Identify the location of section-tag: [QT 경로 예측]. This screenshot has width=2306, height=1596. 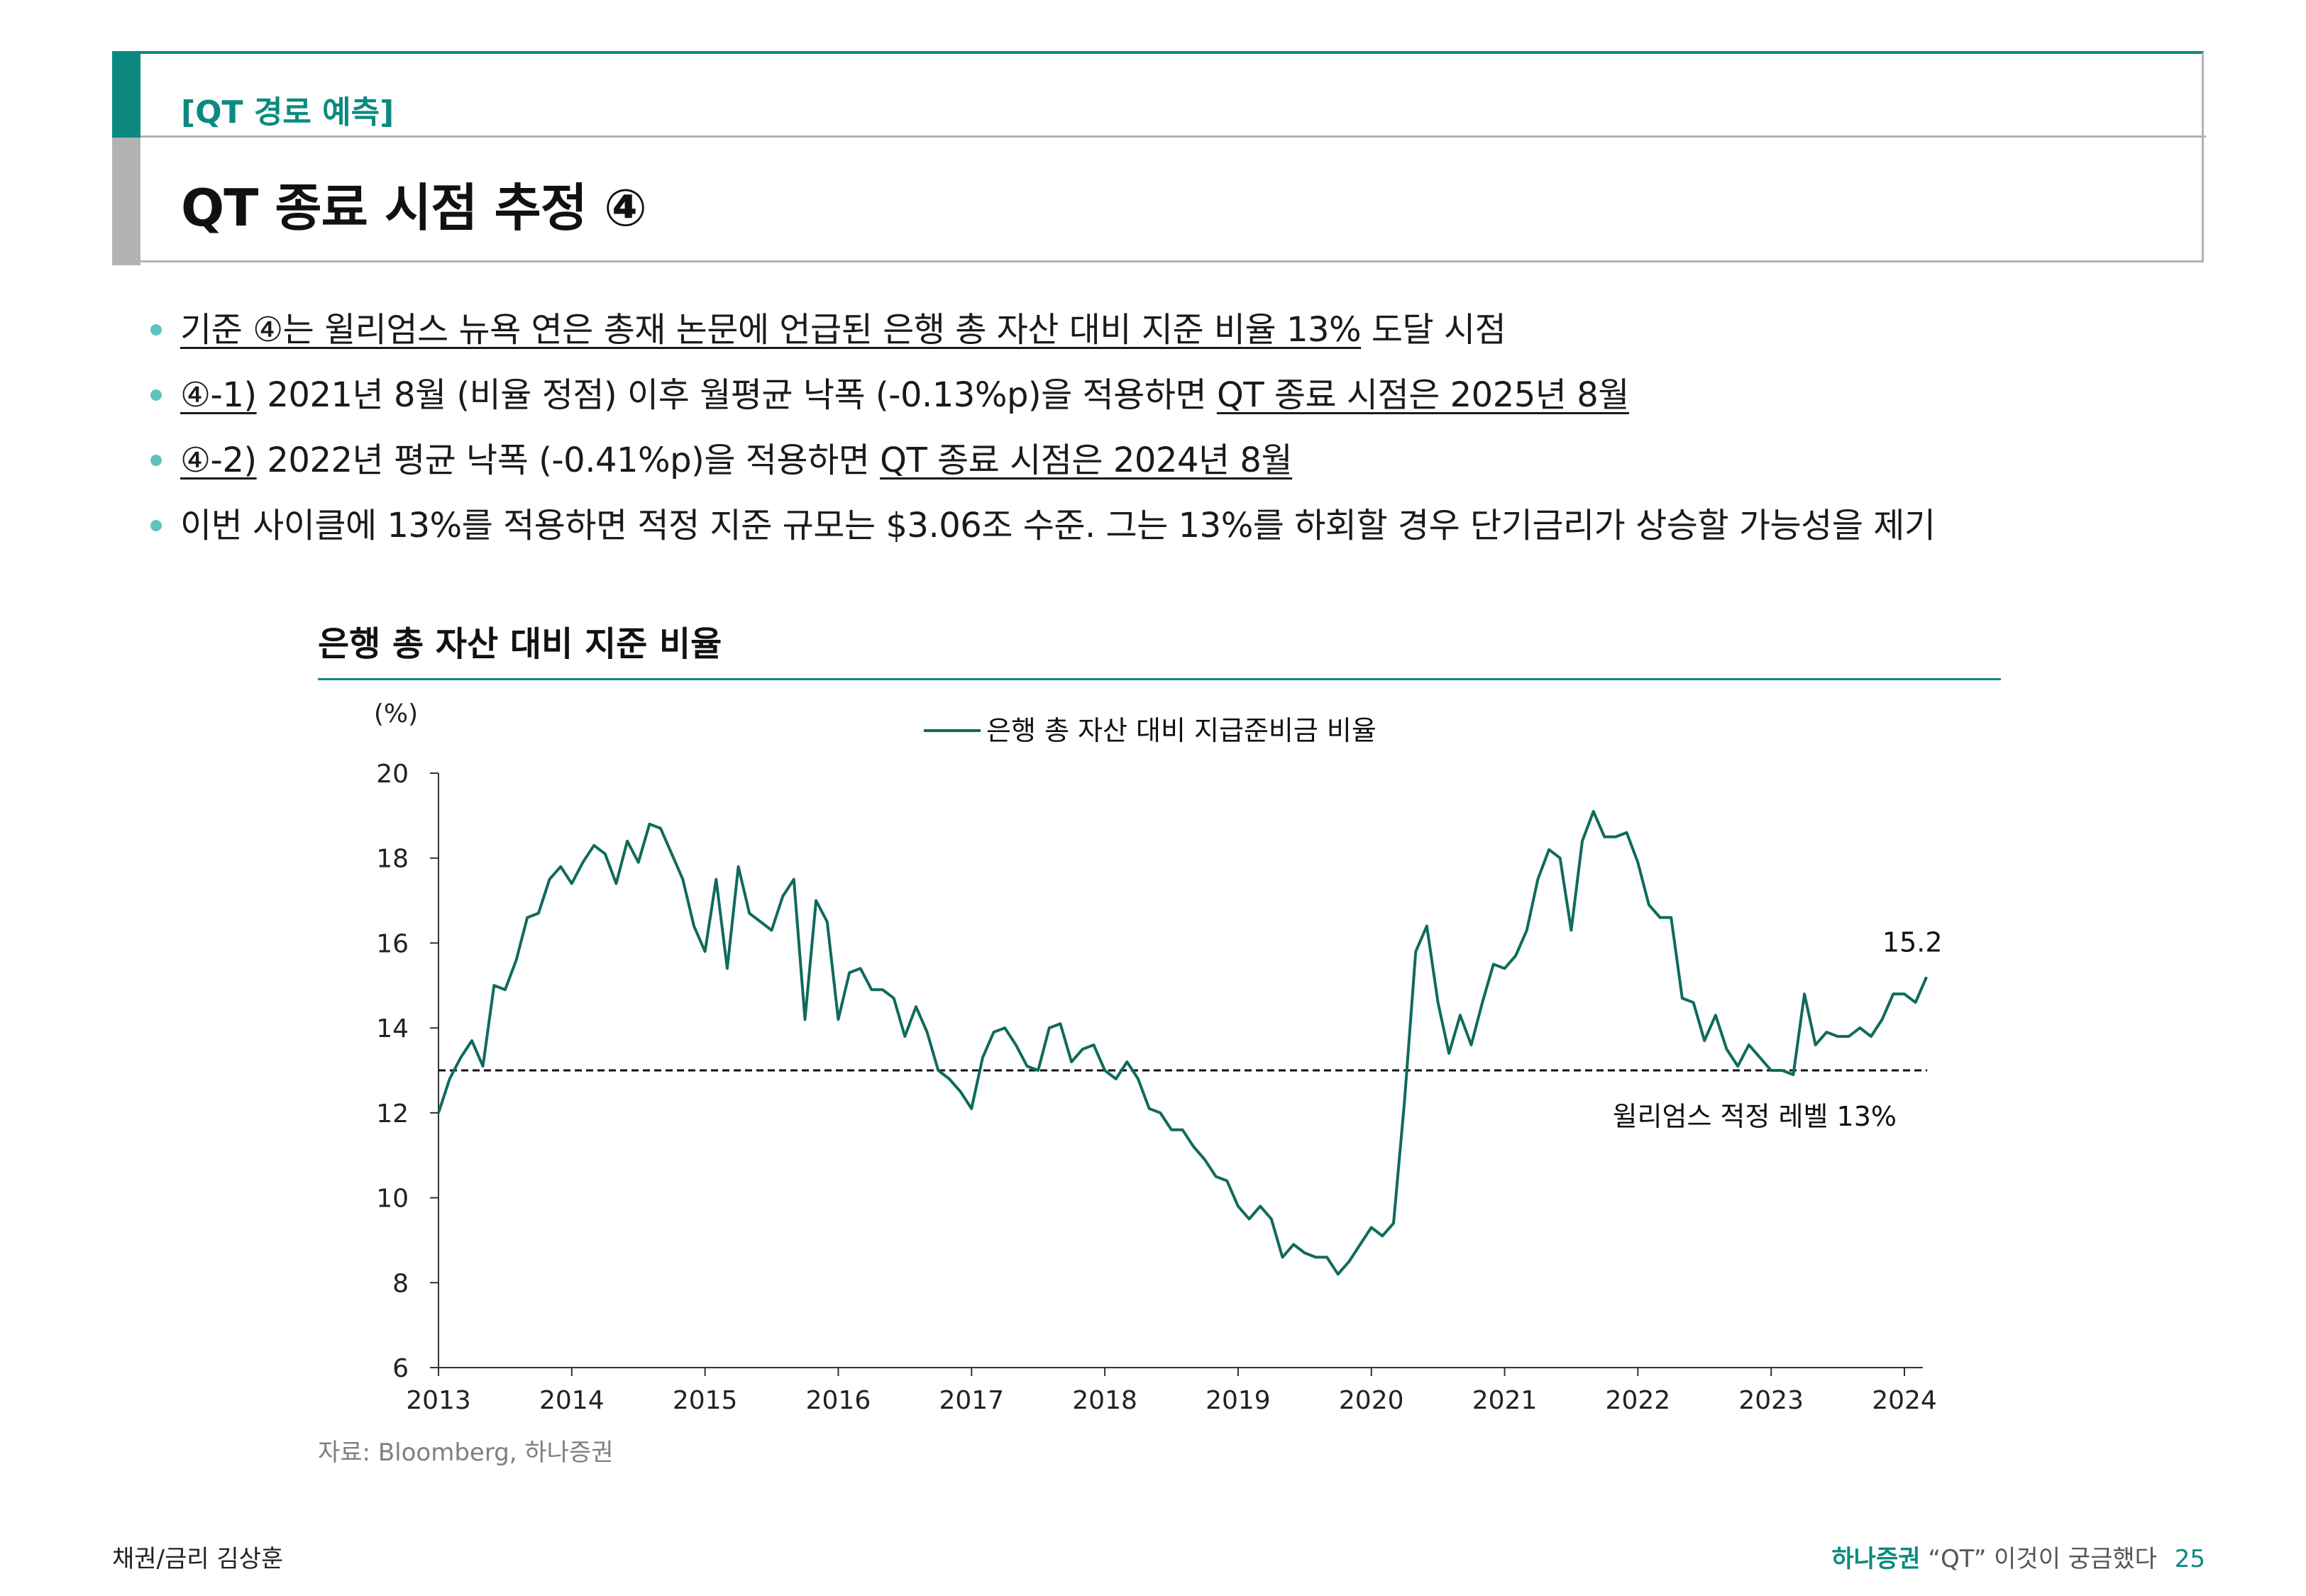
(288, 112).